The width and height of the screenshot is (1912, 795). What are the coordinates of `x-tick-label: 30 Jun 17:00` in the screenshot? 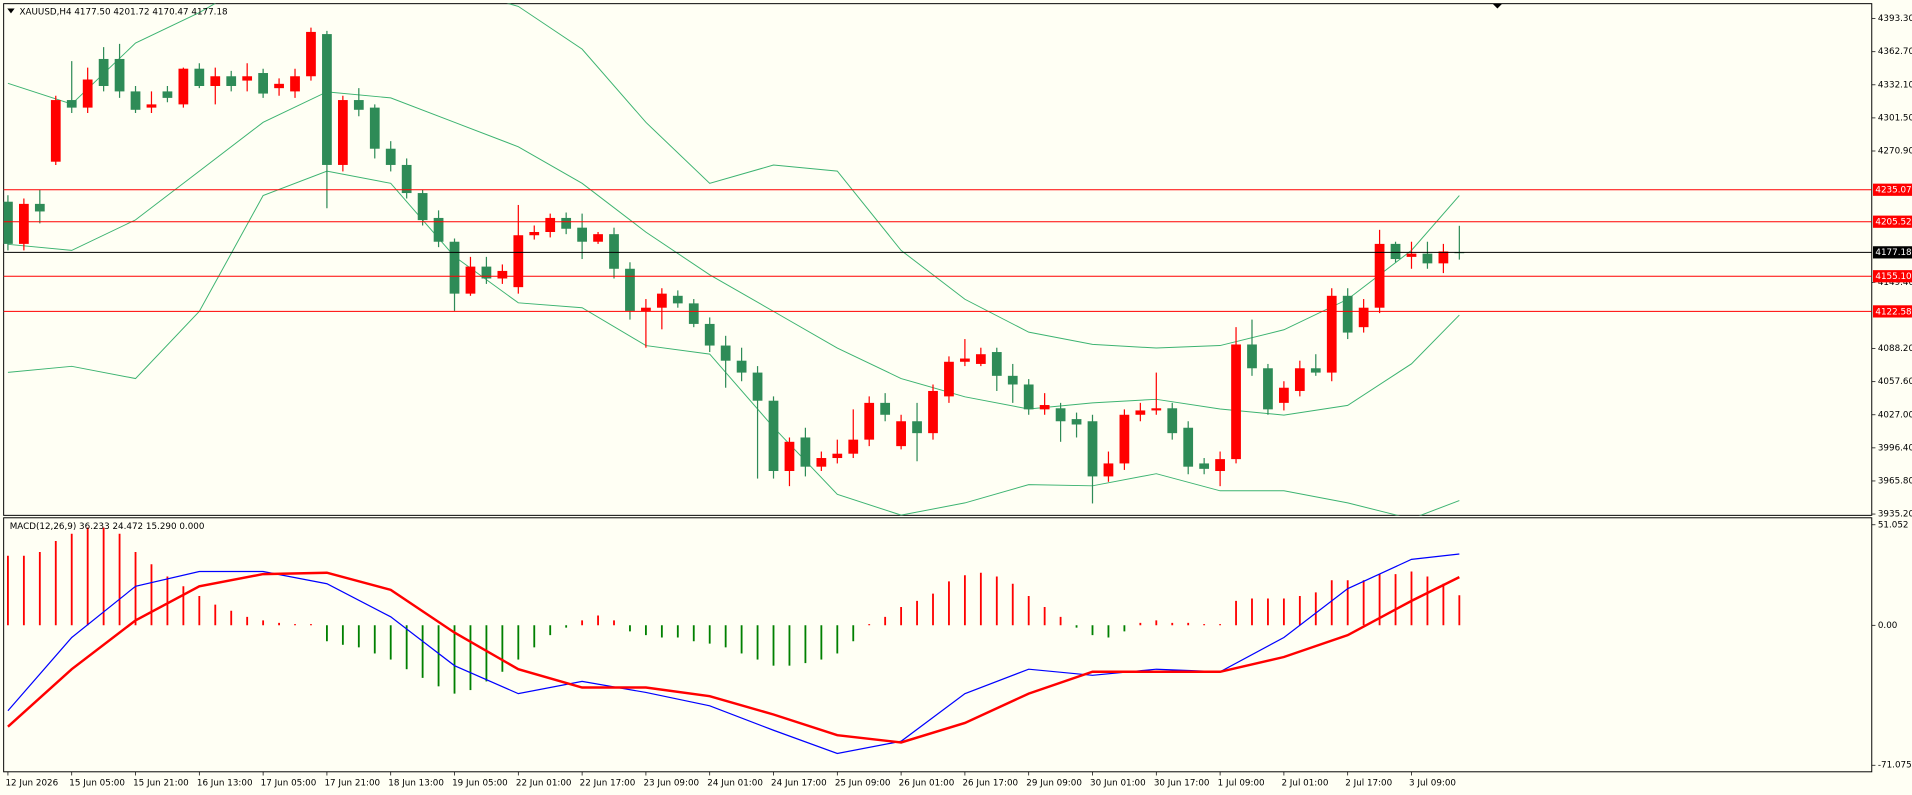 It's located at (1182, 783).